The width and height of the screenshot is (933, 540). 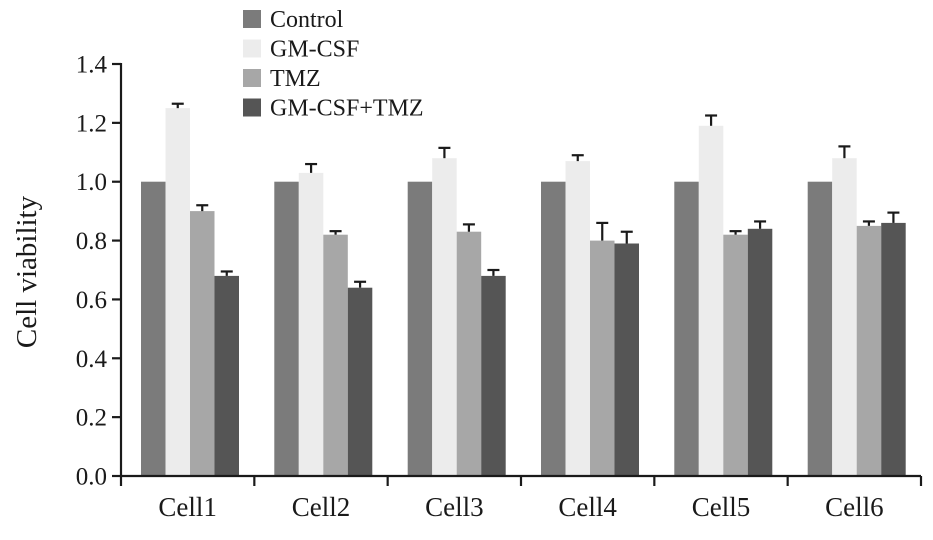 What do you see at coordinates (252, 107) in the screenshot?
I see `legend-swatch-gm-csf-tmz` at bounding box center [252, 107].